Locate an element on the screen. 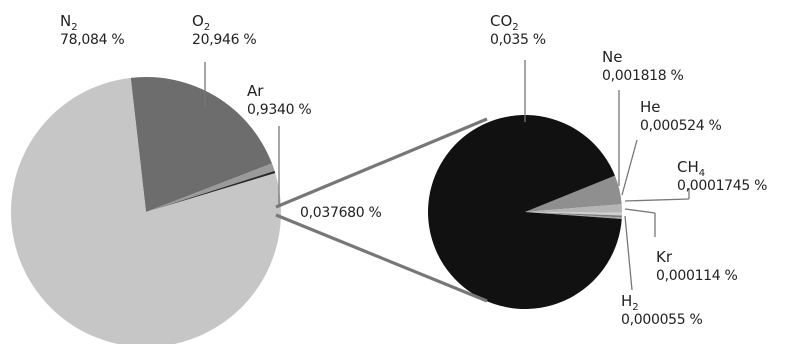 This screenshot has width=804, height=349. ar-value-label: 0,9340 % is located at coordinates (279, 110).